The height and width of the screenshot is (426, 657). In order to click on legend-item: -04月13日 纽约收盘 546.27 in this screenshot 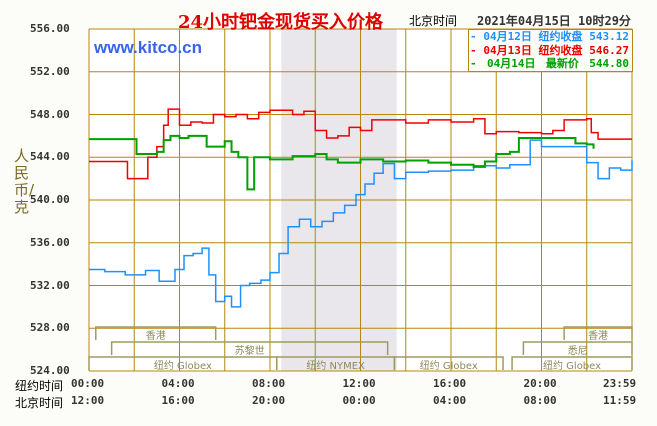, I will do `click(549, 50)`.